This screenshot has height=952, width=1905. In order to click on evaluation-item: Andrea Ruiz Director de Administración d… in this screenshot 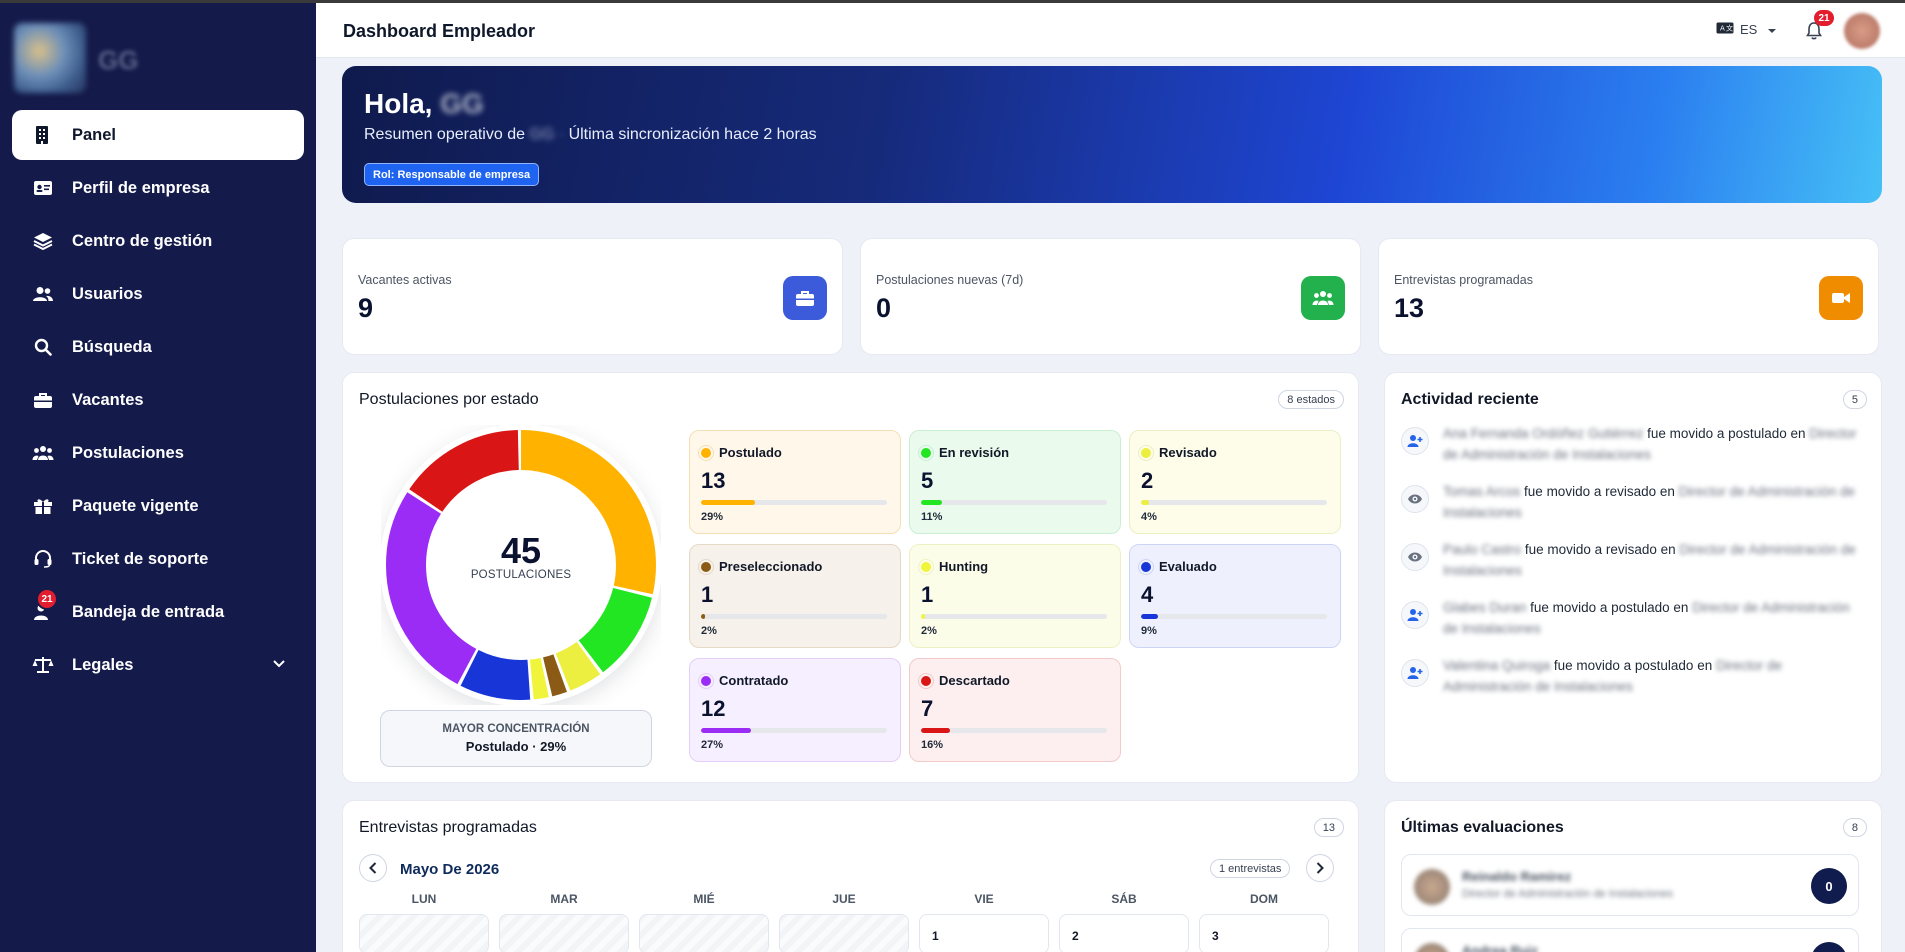, I will do `click(1630, 940)`.